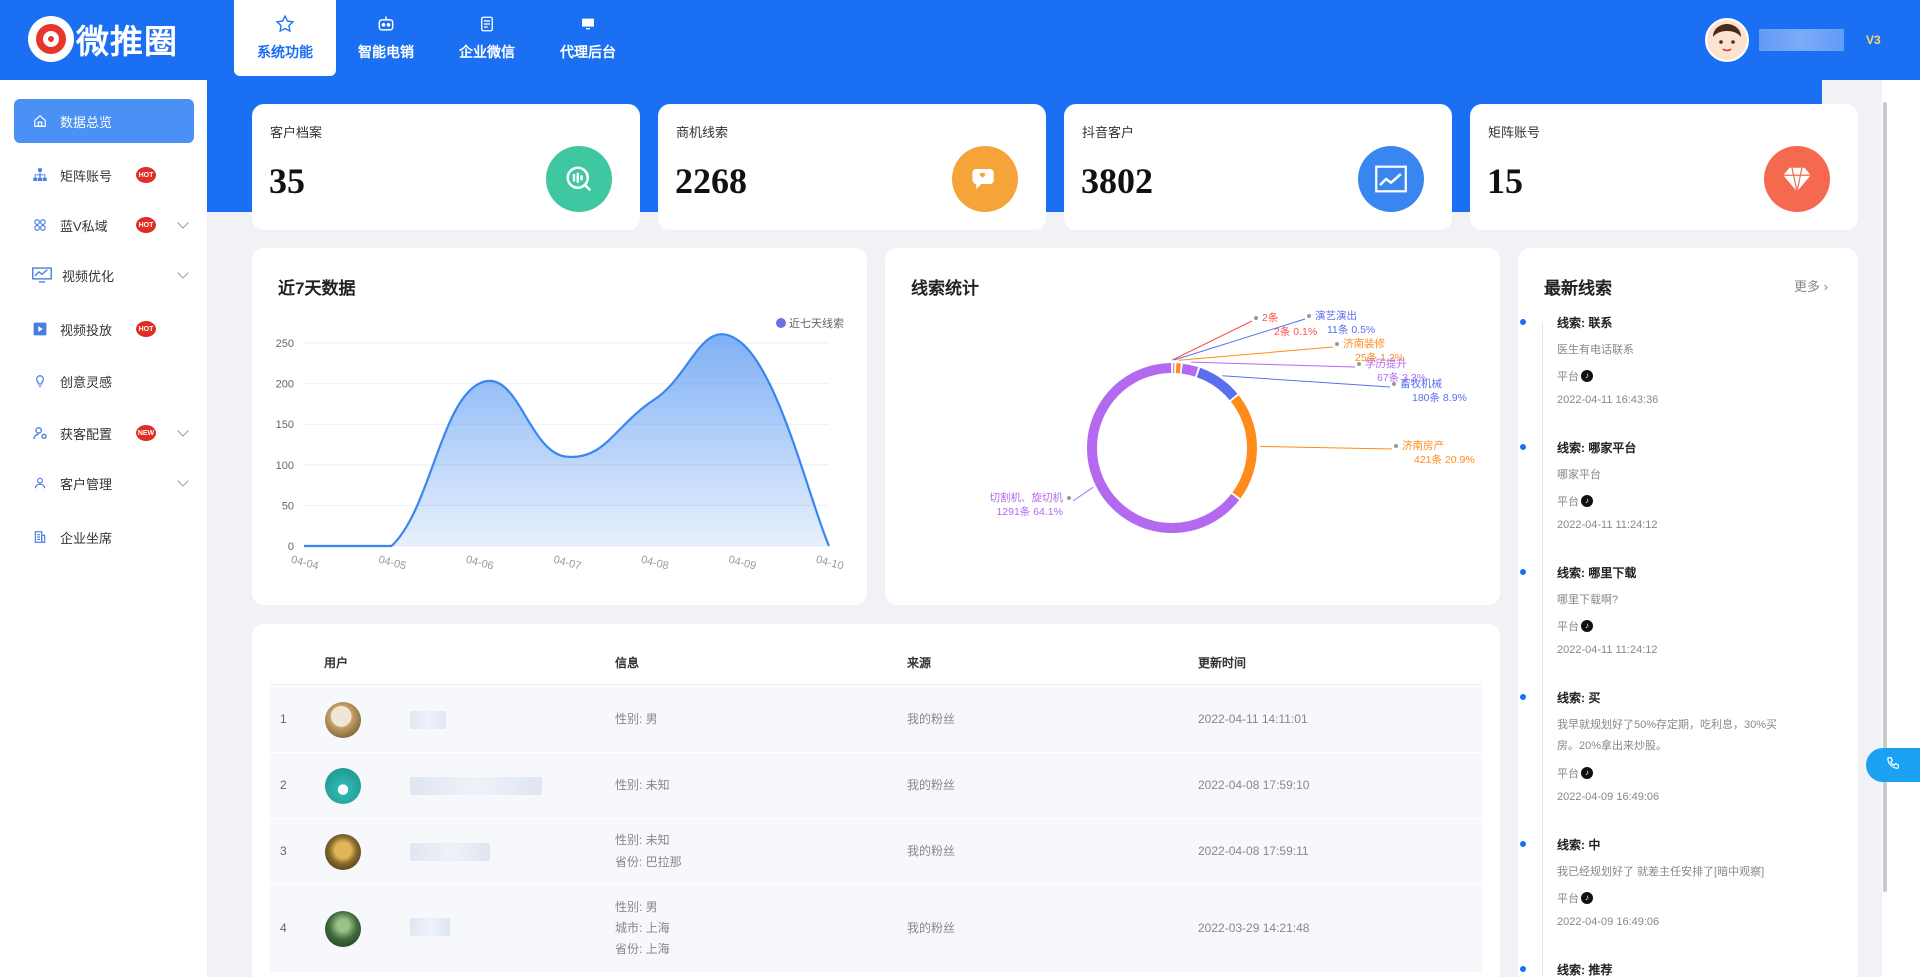 The height and width of the screenshot is (977, 1920). What do you see at coordinates (40, 175) in the screenshot?
I see `org-chart-icon` at bounding box center [40, 175].